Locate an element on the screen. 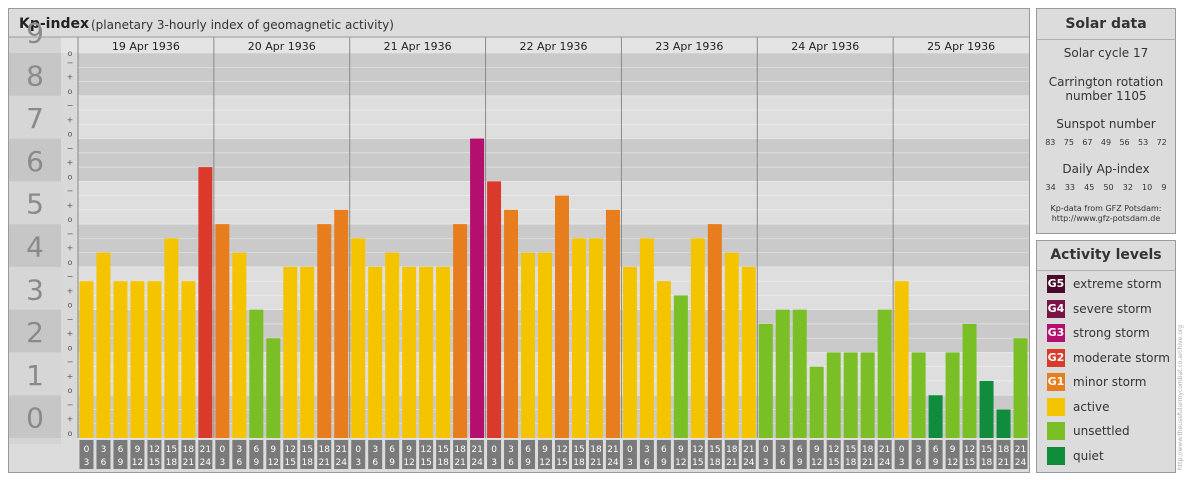 The width and height of the screenshot is (1184, 480). sunspot-value: 67 is located at coordinates (1087, 142).